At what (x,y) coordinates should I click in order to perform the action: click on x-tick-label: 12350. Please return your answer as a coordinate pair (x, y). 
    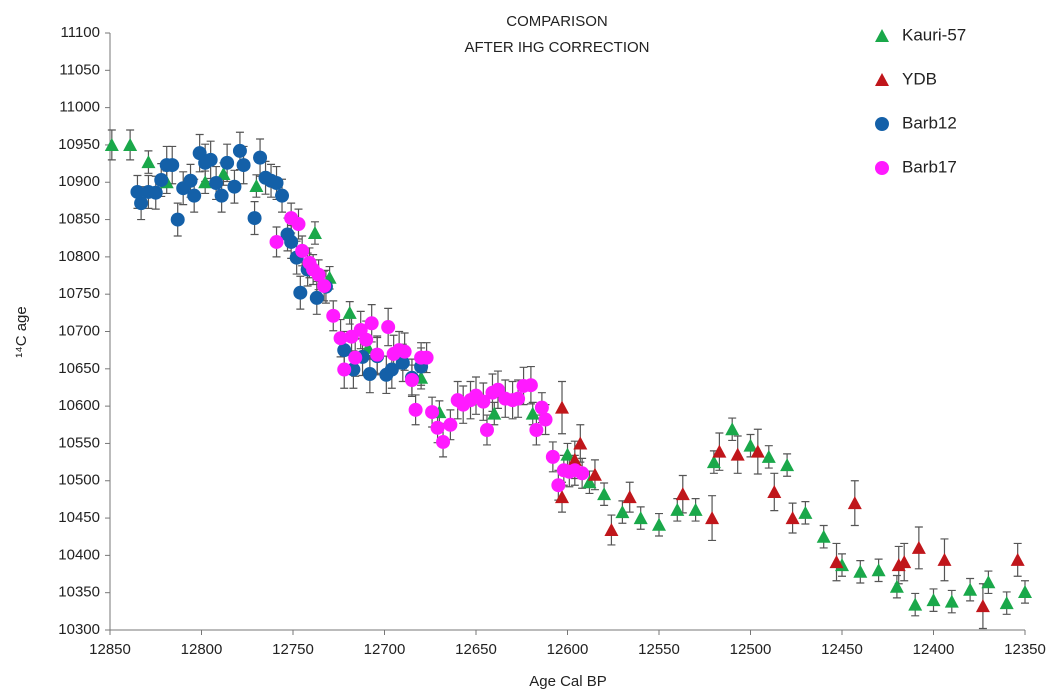
    Looking at the image, I should click on (1025, 649).